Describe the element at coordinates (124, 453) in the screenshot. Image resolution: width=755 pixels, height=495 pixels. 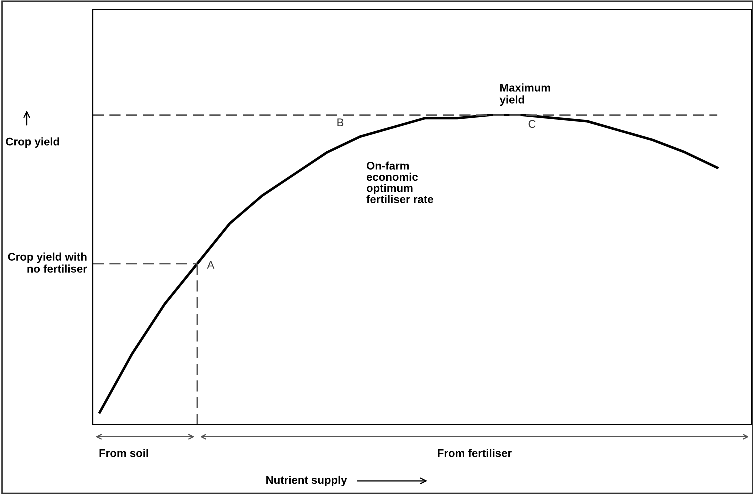
I see `text: From soil` at that location.